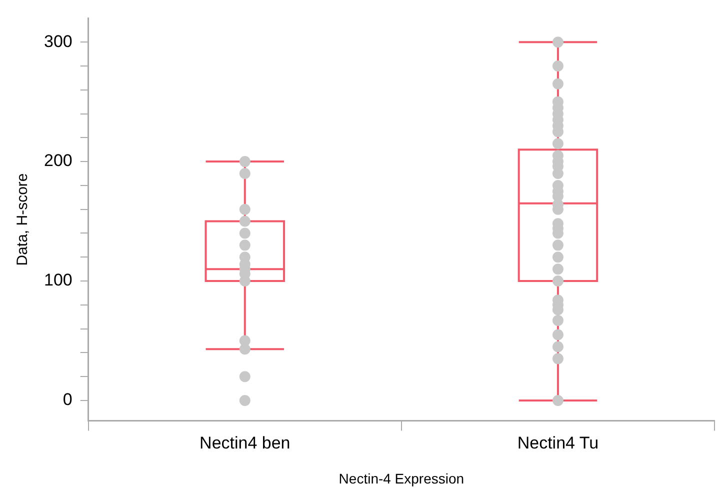 Image resolution: width=720 pixels, height=502 pixels. What do you see at coordinates (58, 160) in the screenshot?
I see `y-tick-label: 200` at bounding box center [58, 160].